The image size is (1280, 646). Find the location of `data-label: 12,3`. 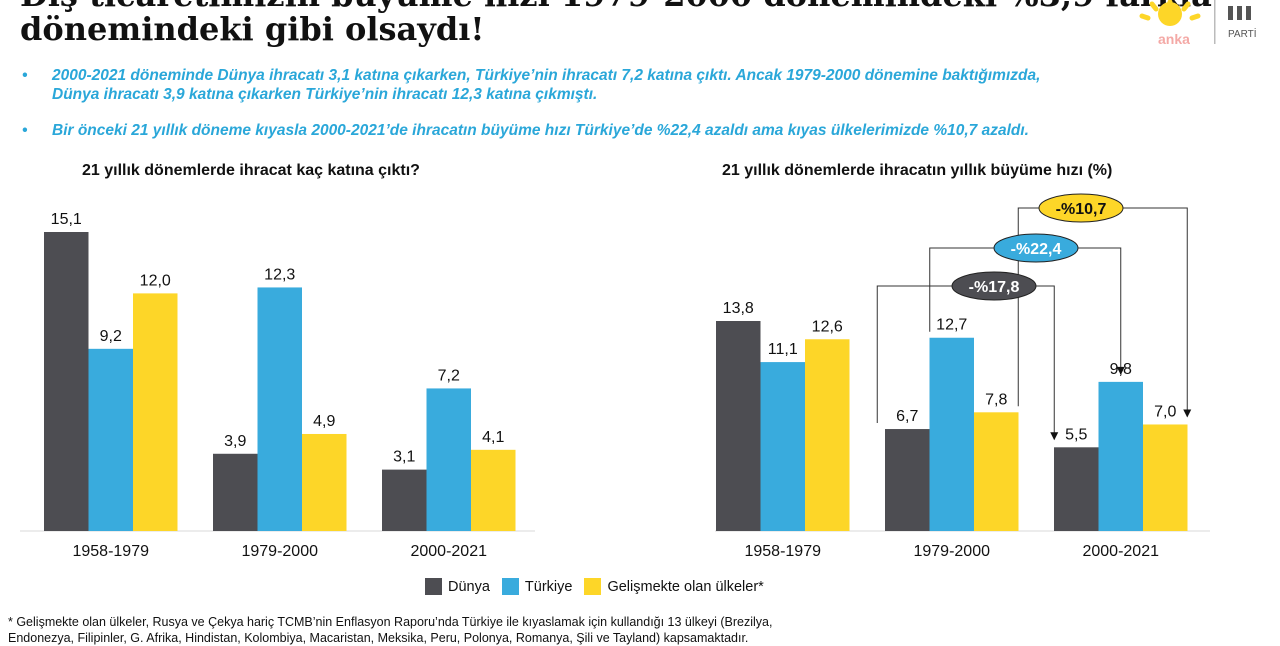

data-label: 12,3 is located at coordinates (279, 274).